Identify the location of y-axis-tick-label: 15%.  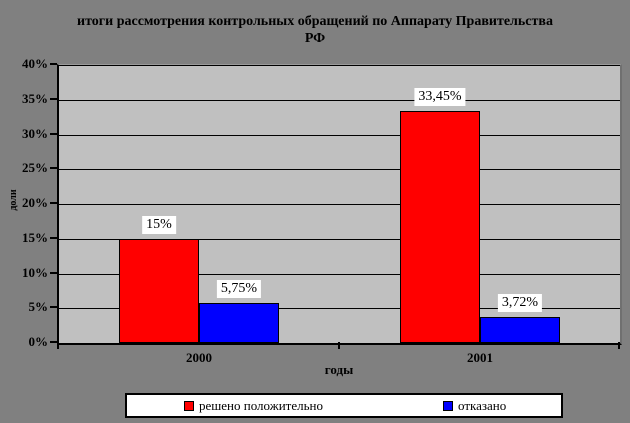
(35, 237).